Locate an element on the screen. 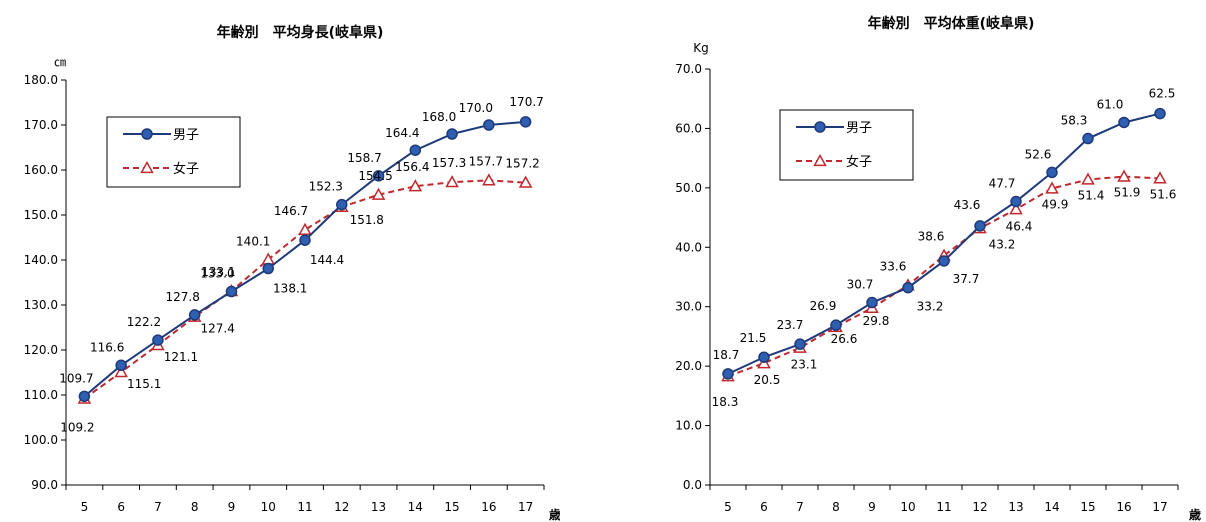 Image resolution: width=1206 pixels, height=522 pixels. boys-data-label: 144.4 is located at coordinates (327, 260).